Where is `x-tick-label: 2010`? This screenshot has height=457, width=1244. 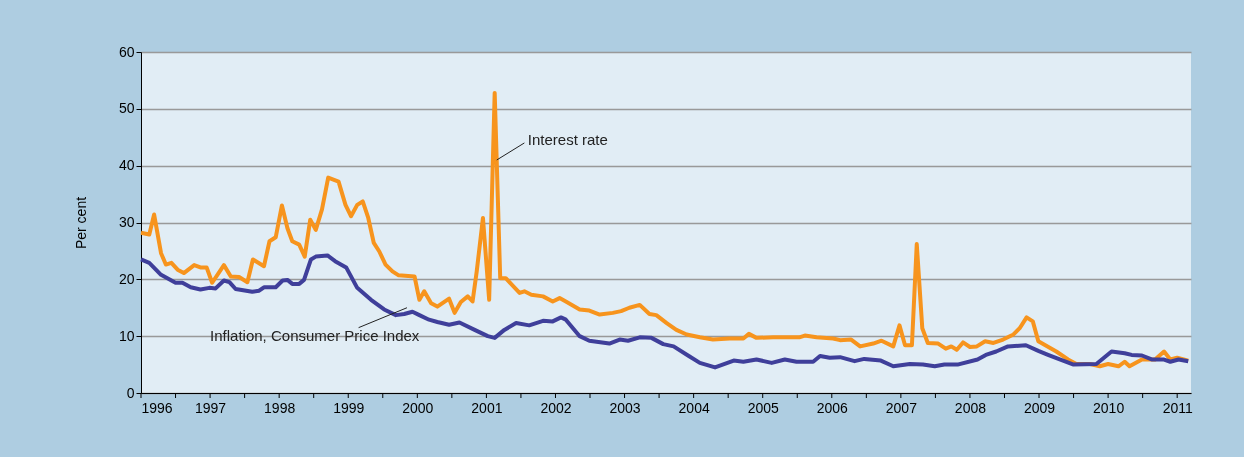
x-tick-label: 2010 is located at coordinates (1109, 407).